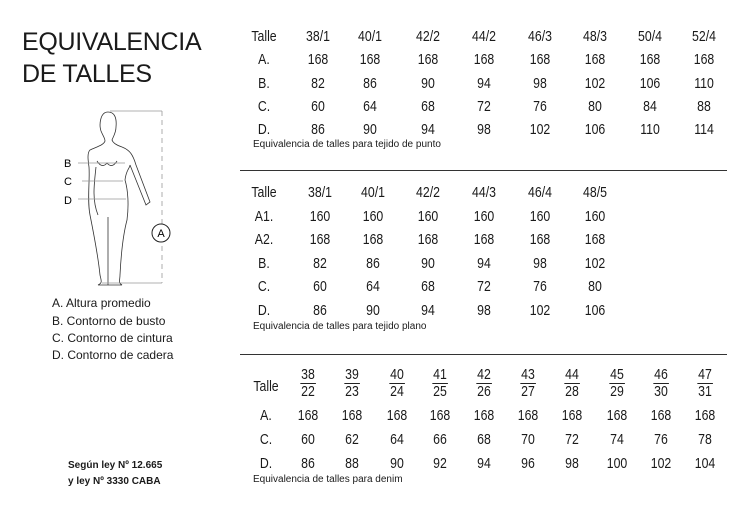 The image size is (750, 508). What do you see at coordinates (264, 59) in the screenshot?
I see `row-label: A.` at bounding box center [264, 59].